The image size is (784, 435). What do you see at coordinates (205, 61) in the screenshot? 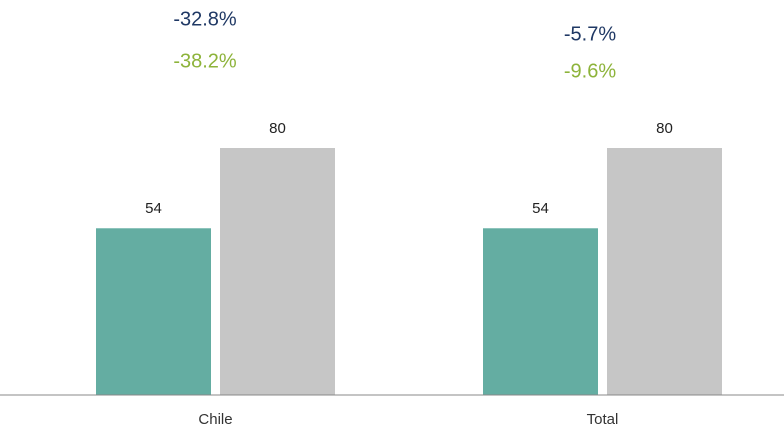
I see `annotation: -38.2%` at bounding box center [205, 61].